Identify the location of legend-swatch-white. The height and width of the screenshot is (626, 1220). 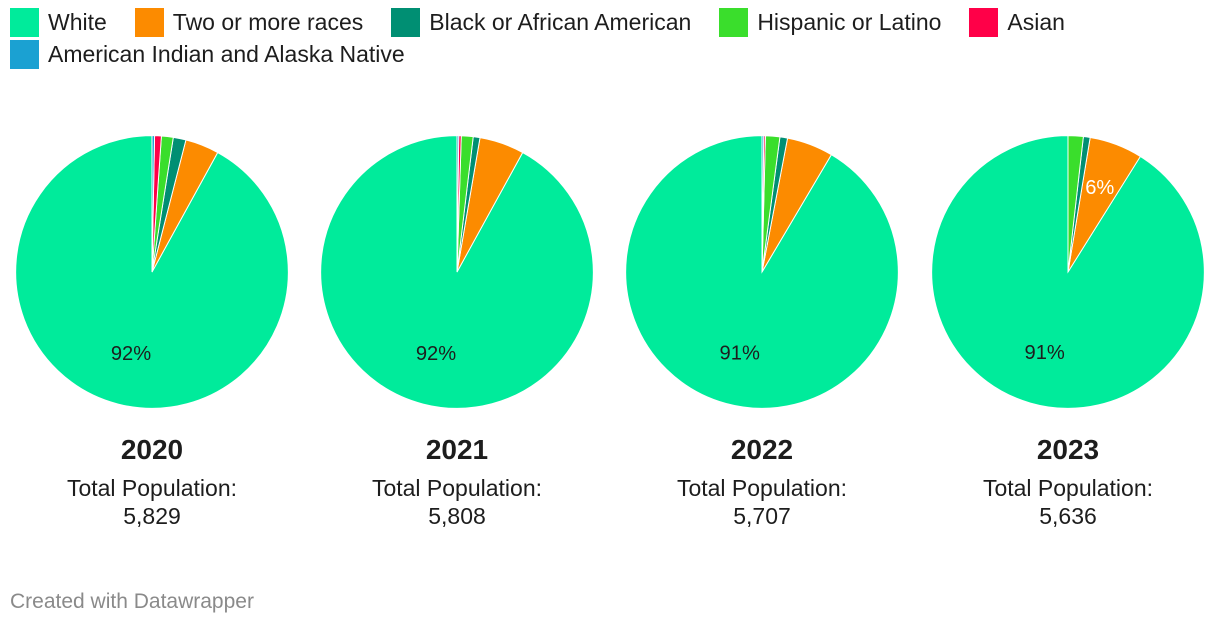
(24, 22).